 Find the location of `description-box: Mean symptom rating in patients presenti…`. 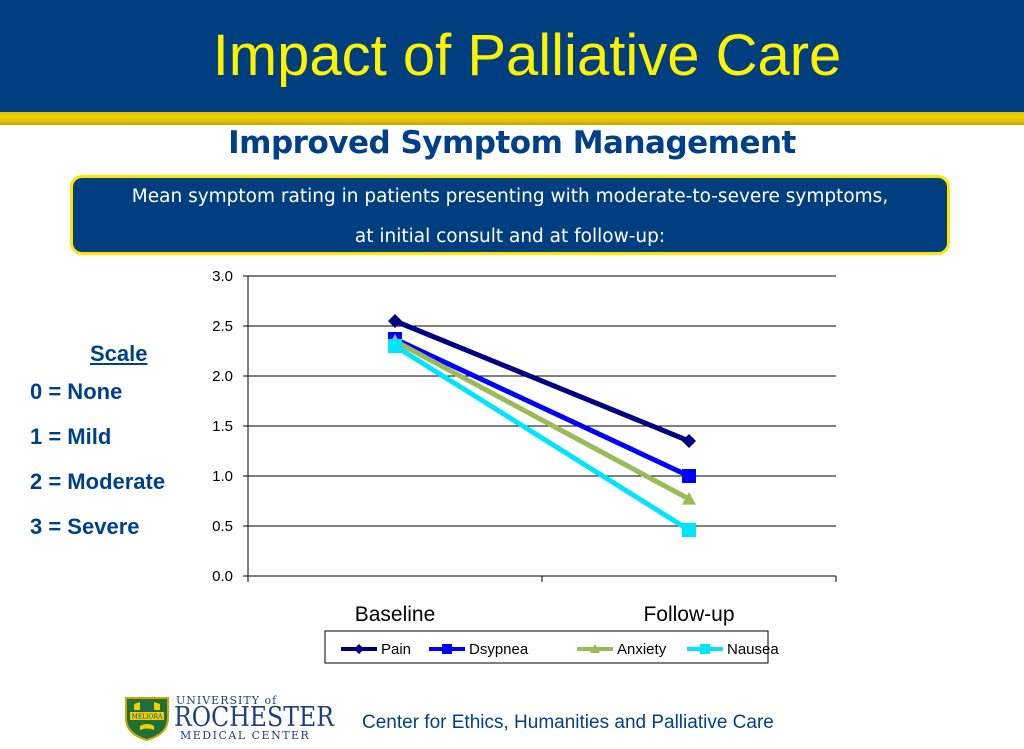

description-box: Mean symptom rating in patients presenti… is located at coordinates (510, 215).